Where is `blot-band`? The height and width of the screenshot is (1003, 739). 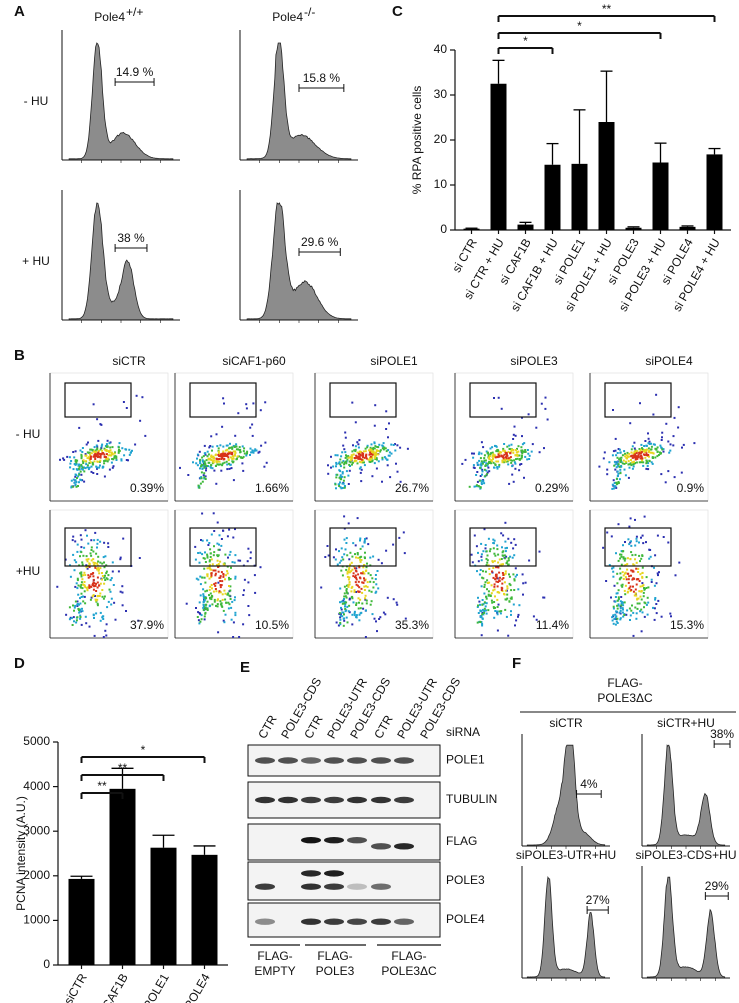
blot-band is located at coordinates (381, 760).